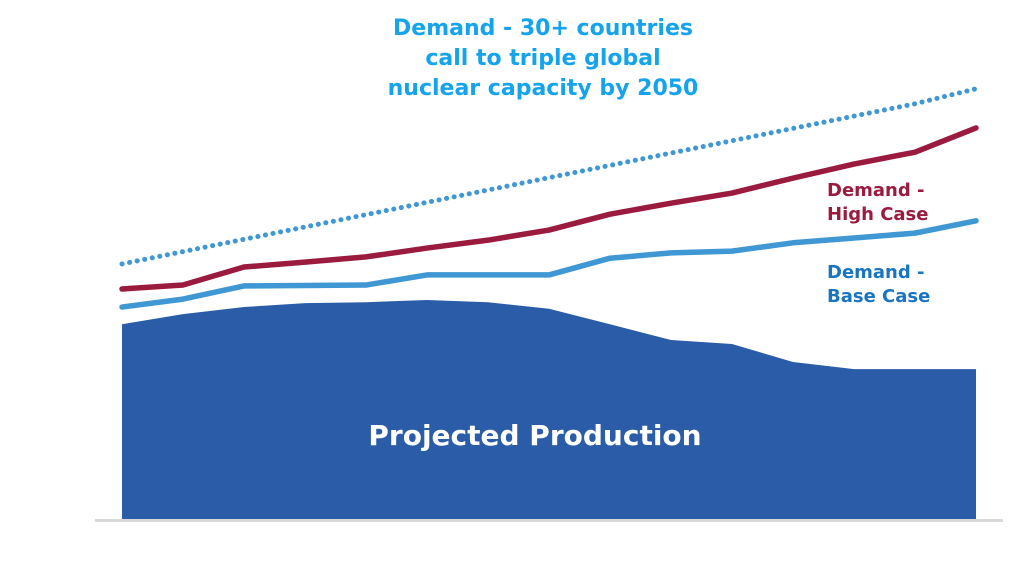 The image size is (1024, 561). Describe the element at coordinates (876, 272) in the screenshot. I see `annotation-base-case-line-1: Demand -` at that location.